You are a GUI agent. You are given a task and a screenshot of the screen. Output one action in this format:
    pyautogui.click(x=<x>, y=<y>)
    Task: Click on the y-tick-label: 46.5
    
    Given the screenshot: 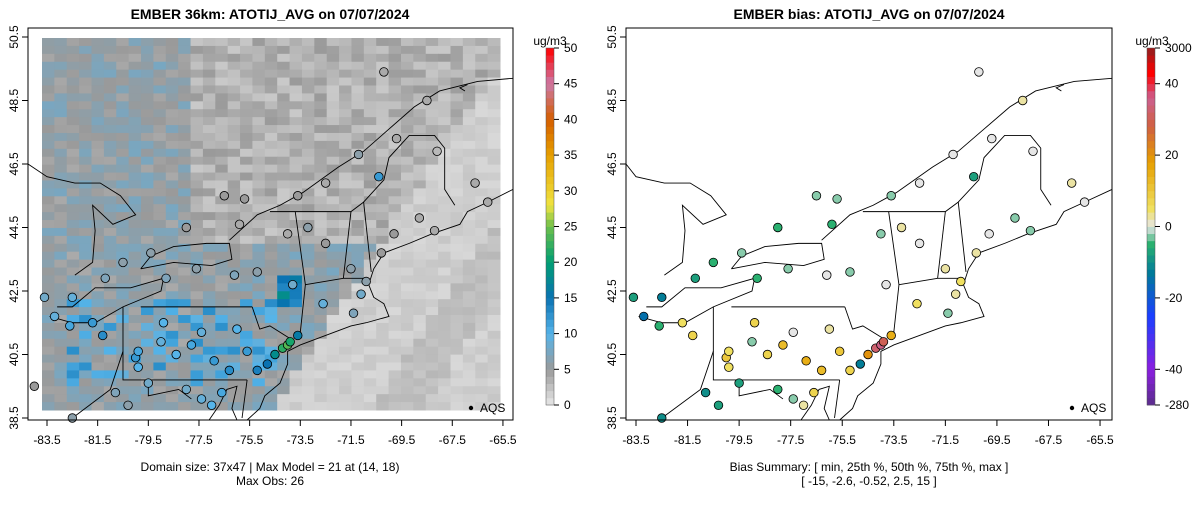 What is the action you would take?
    pyautogui.click(x=14, y=164)
    